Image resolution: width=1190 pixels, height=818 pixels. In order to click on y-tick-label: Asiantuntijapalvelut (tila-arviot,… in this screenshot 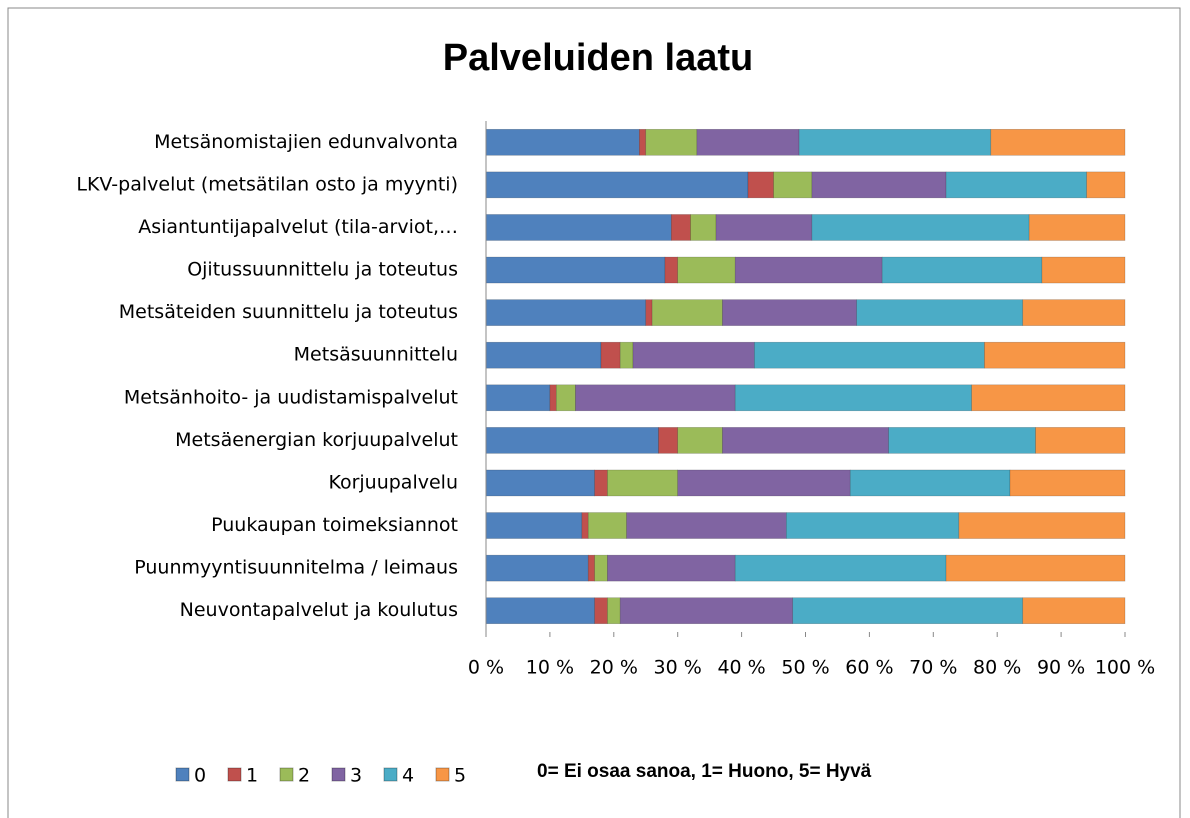, I will do `click(298, 227)`.